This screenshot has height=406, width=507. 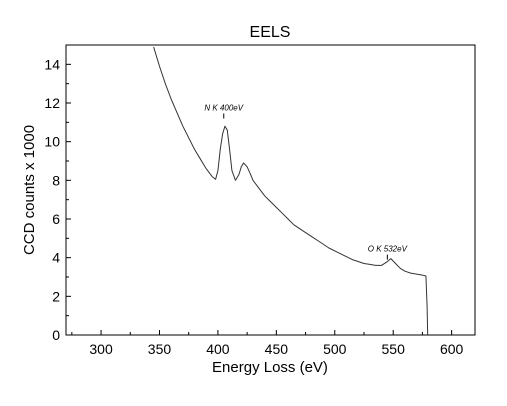 I want to click on y-axis-label: CCD counts x 1000, so click(x=29, y=190).